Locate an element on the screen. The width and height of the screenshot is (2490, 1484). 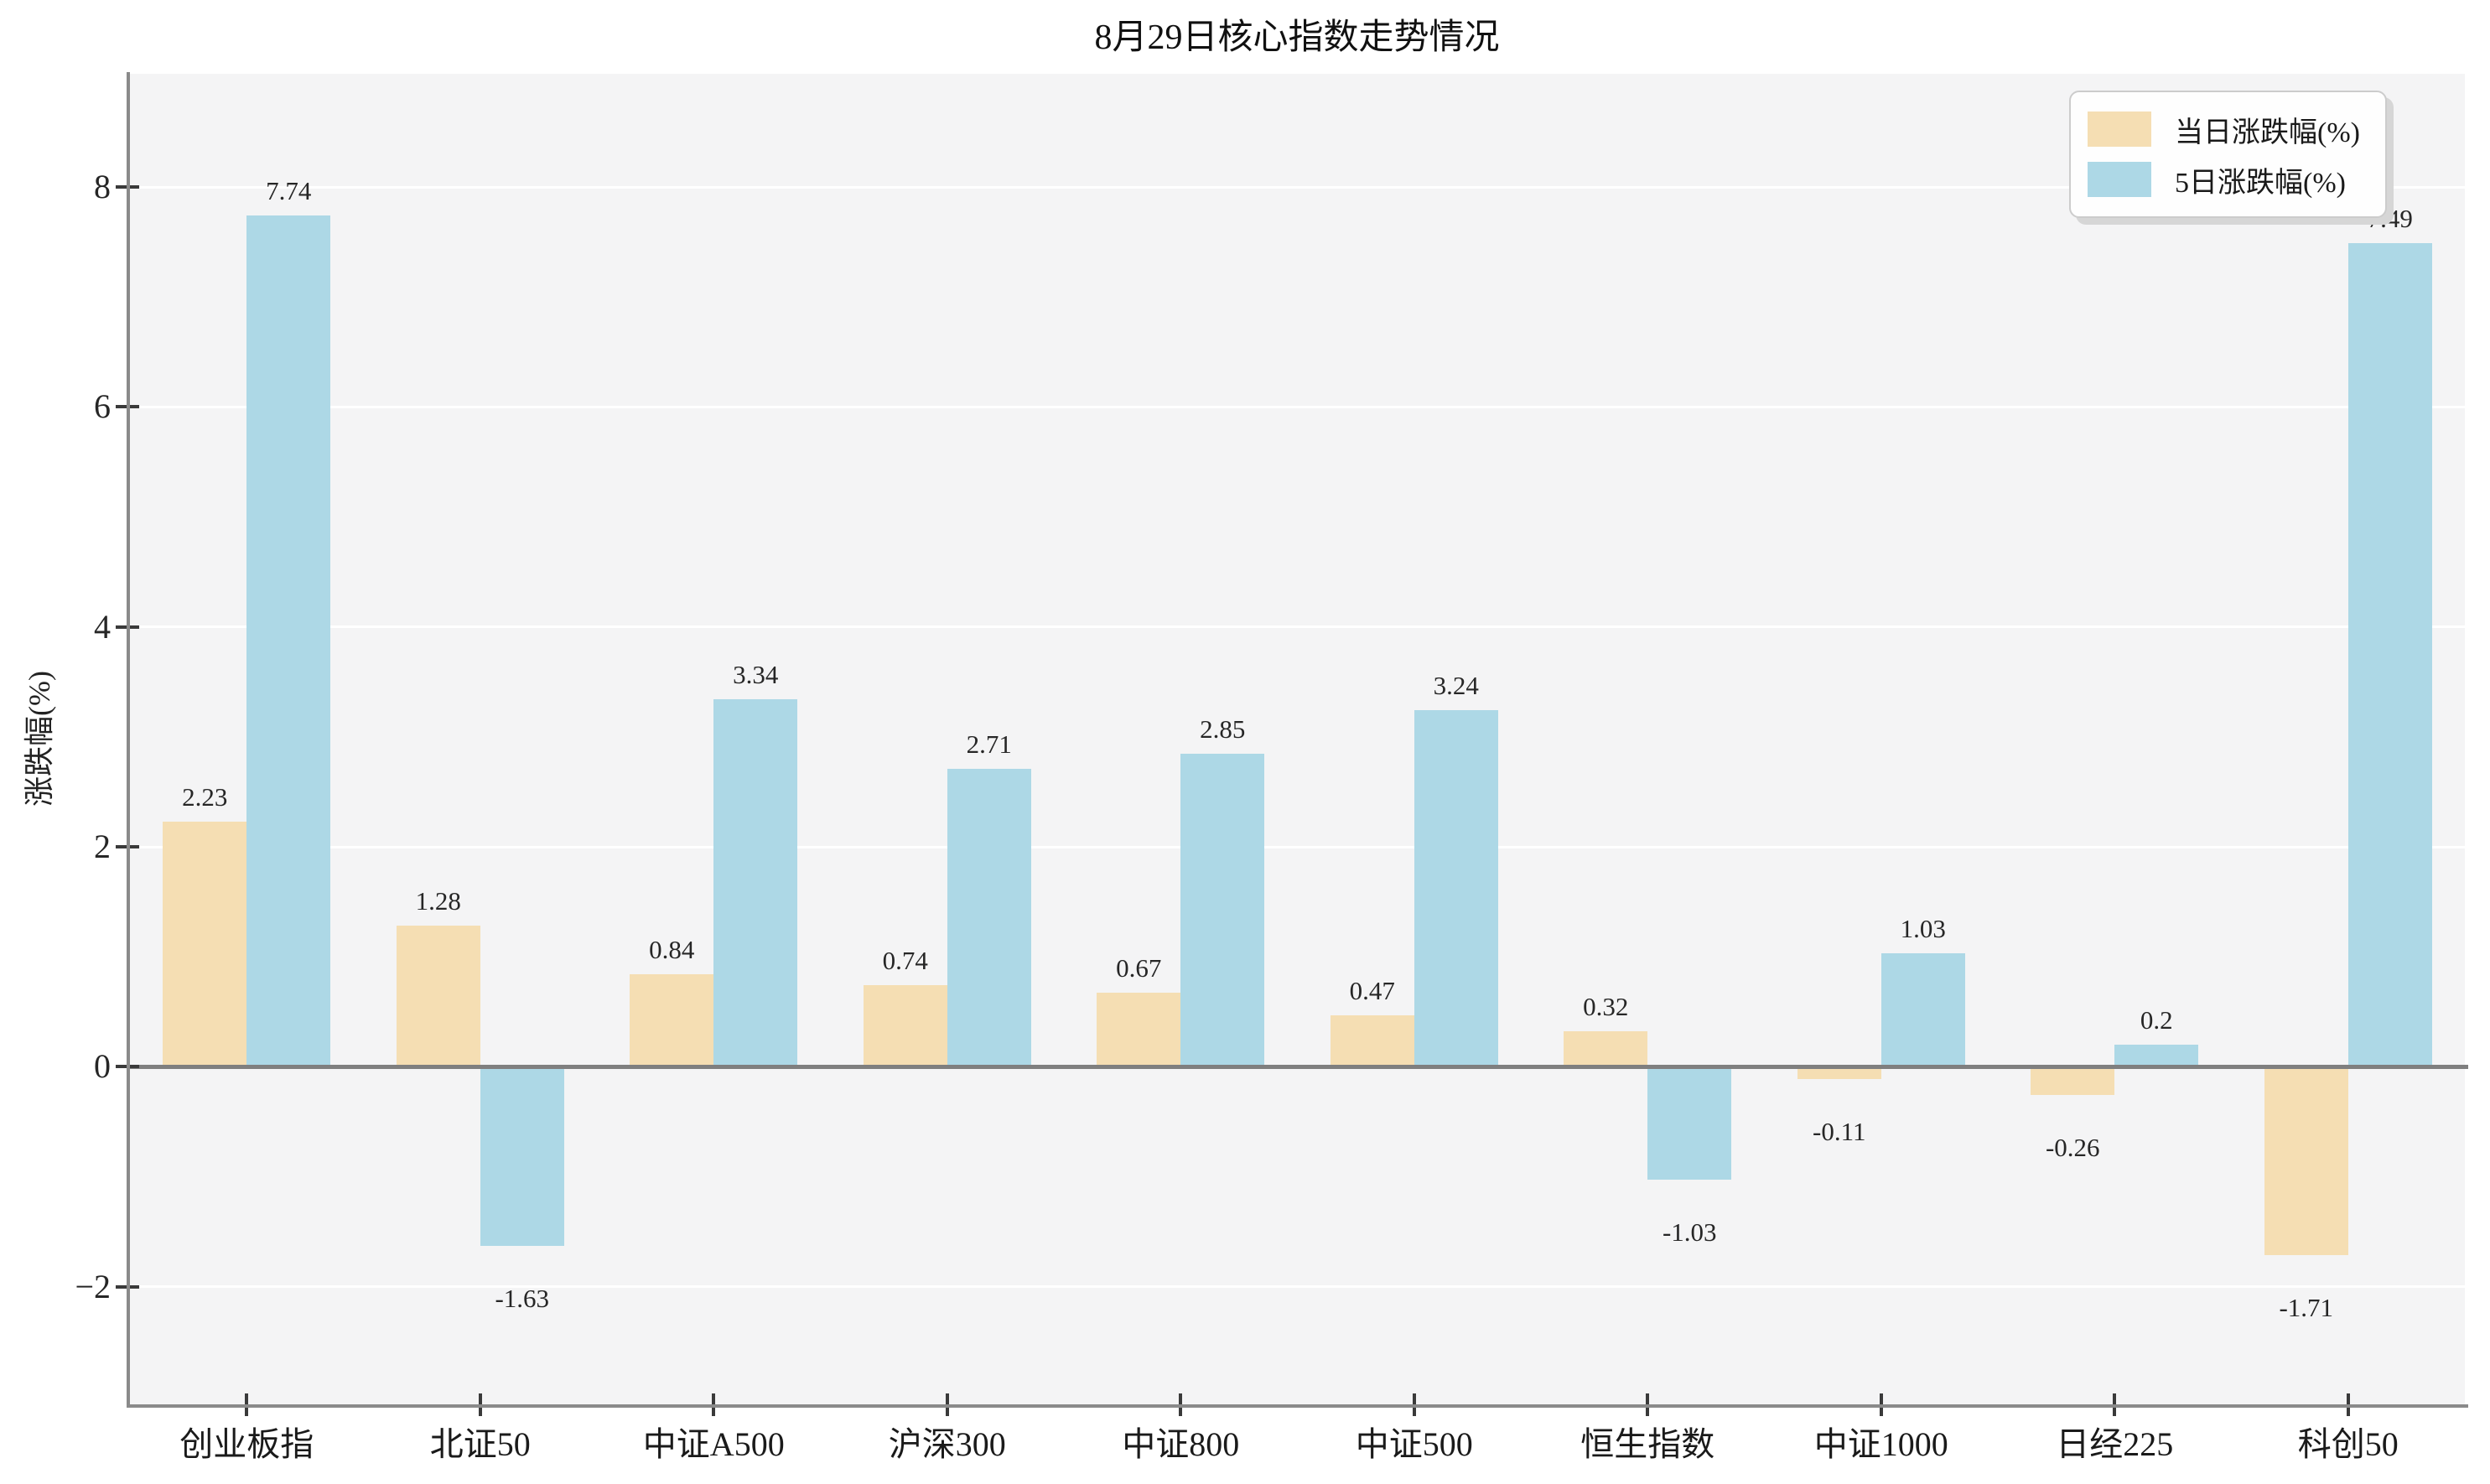
bar-s0-c6 is located at coordinates (1606, 1049).